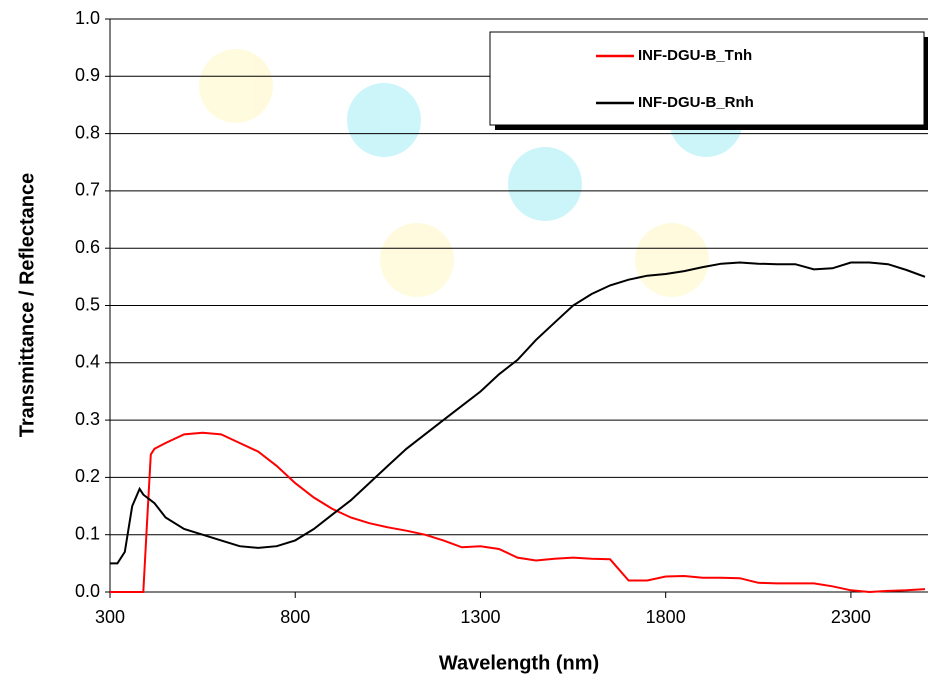 This screenshot has height=688, width=928. Describe the element at coordinates (87, 304) in the screenshot. I see `y-tick-label: 0.5` at that location.